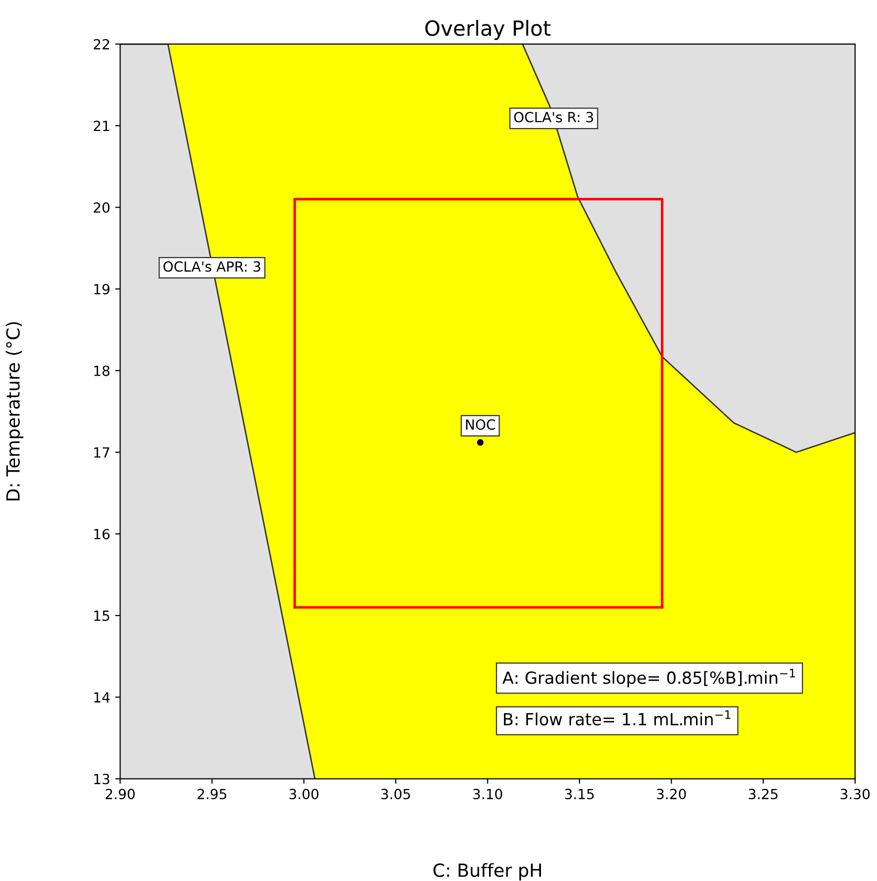  Describe the element at coordinates (648, 678) in the screenshot. I see `annotation: A: Gradient slope= 0.85[%B].min$^{−1}$` at that location.